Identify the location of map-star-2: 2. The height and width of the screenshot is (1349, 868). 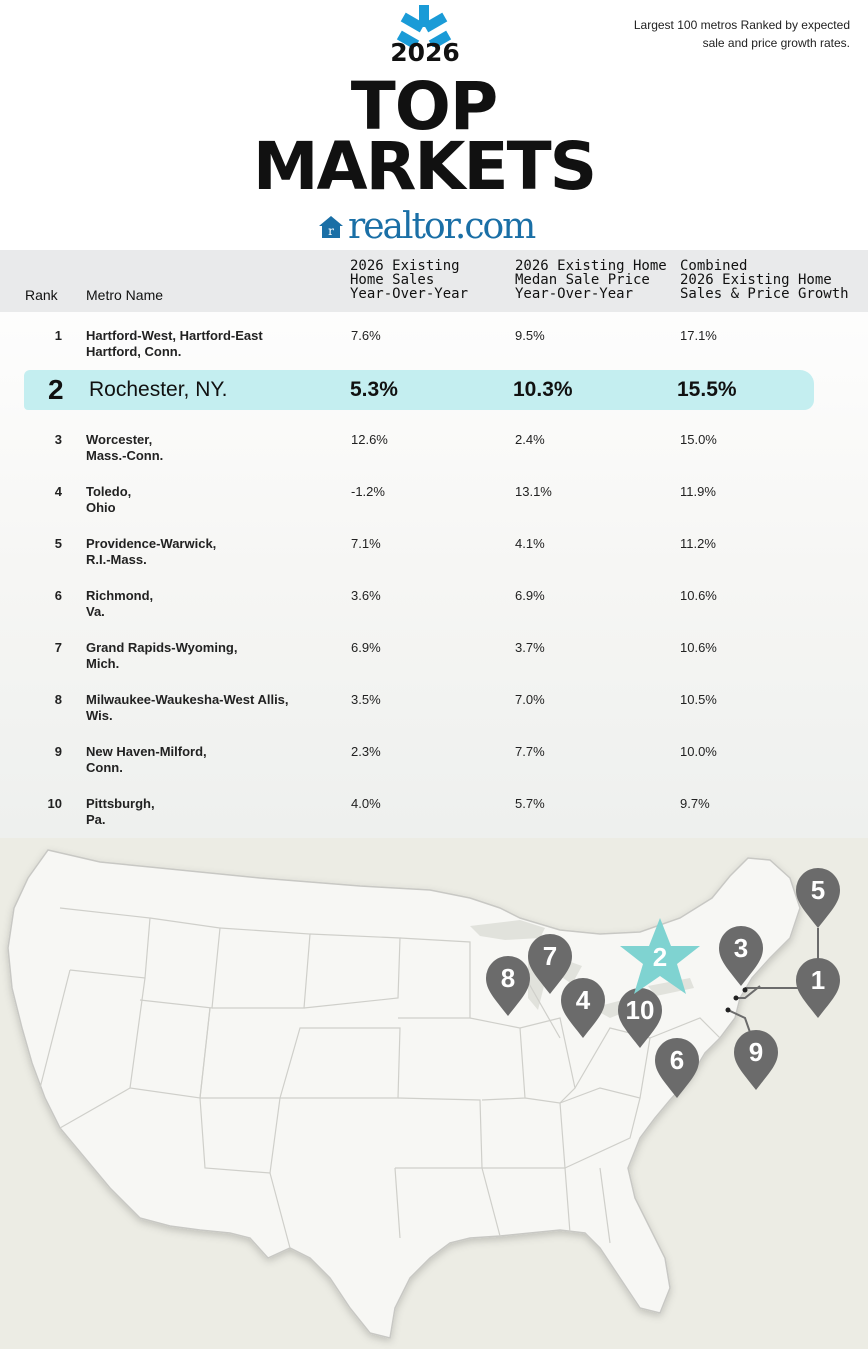
(660, 956).